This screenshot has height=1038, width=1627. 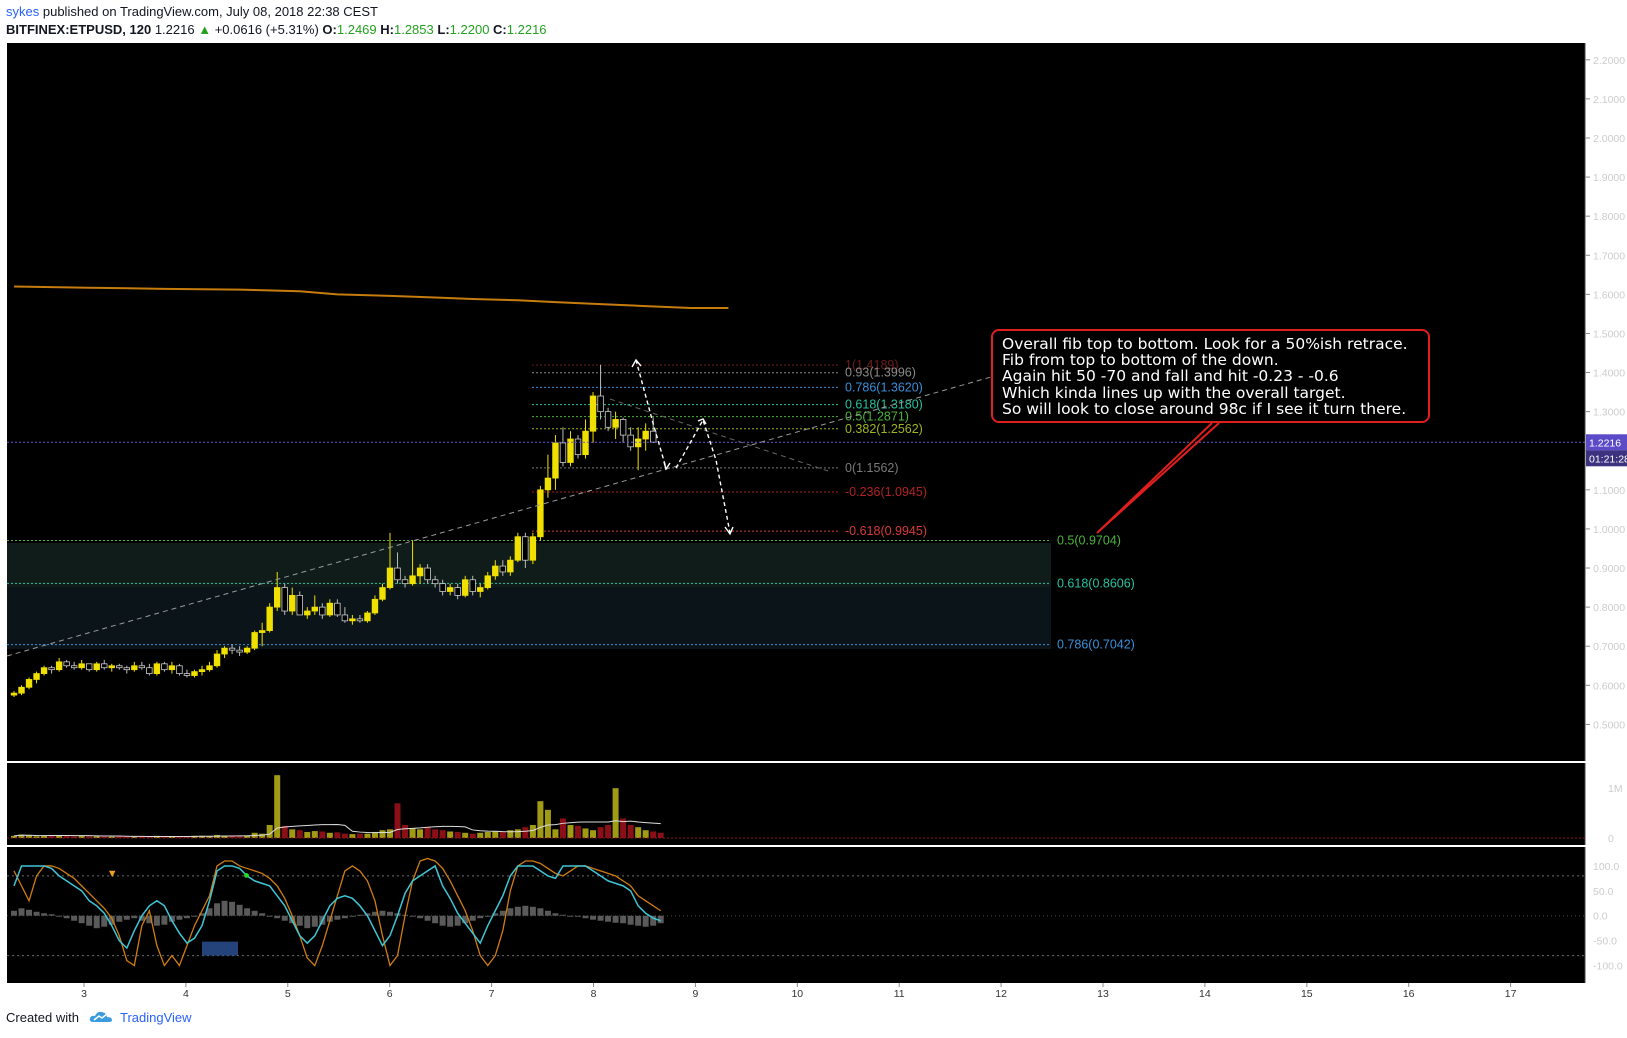 What do you see at coordinates (1609, 178) in the screenshot?
I see `price-tick-label: 1.9000` at bounding box center [1609, 178].